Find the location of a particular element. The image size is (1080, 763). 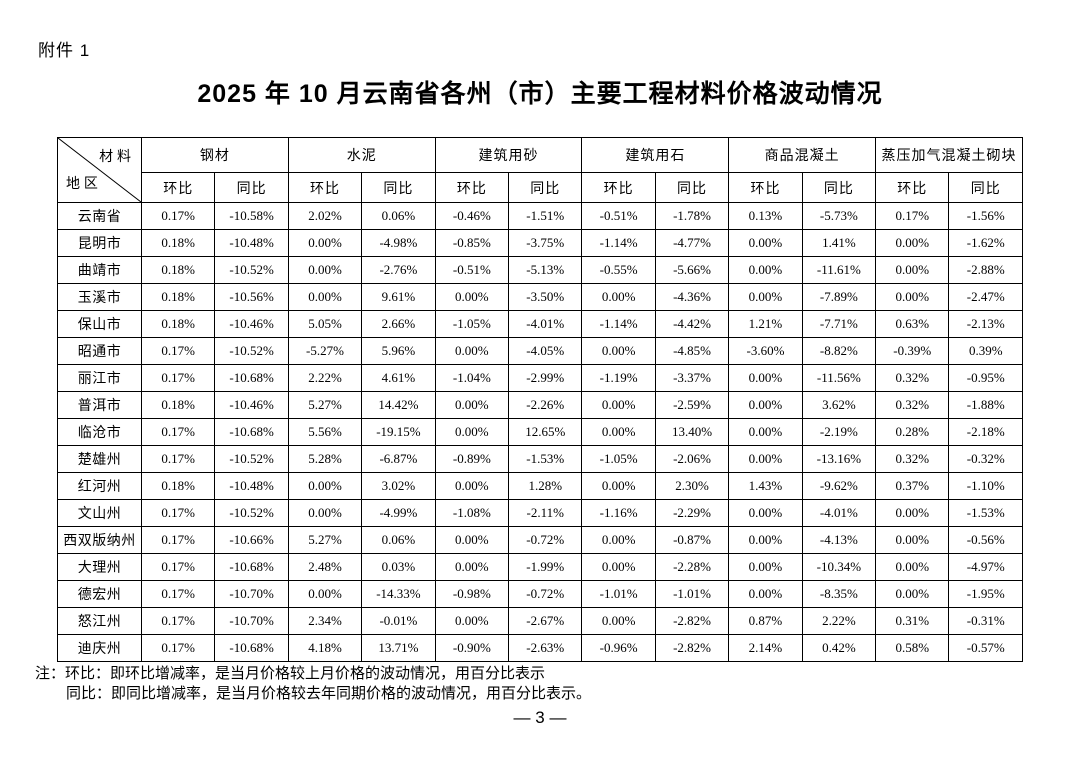

value-cell: -4.13% is located at coordinates (839, 540).